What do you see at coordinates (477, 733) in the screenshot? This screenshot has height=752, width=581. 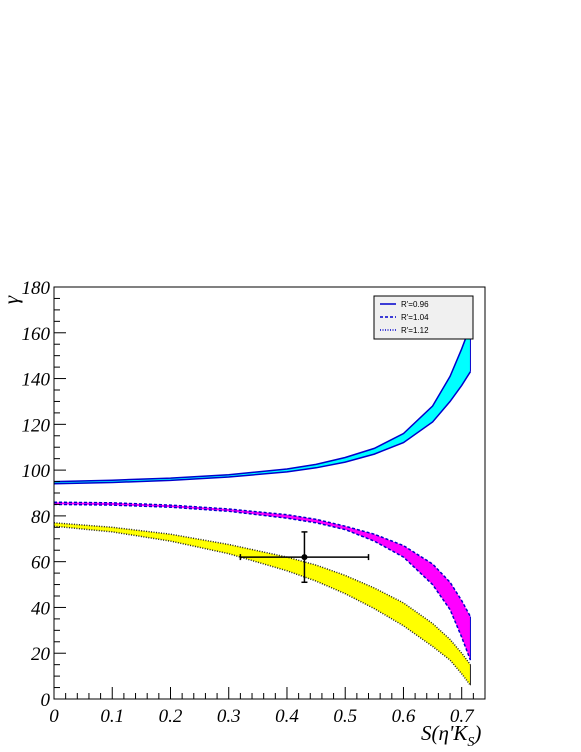 I see `x-axis-title-close: )` at bounding box center [477, 733].